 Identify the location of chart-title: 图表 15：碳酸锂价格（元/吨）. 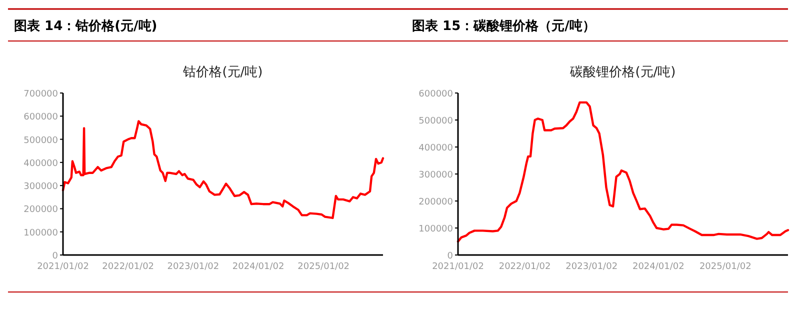
(504, 26).